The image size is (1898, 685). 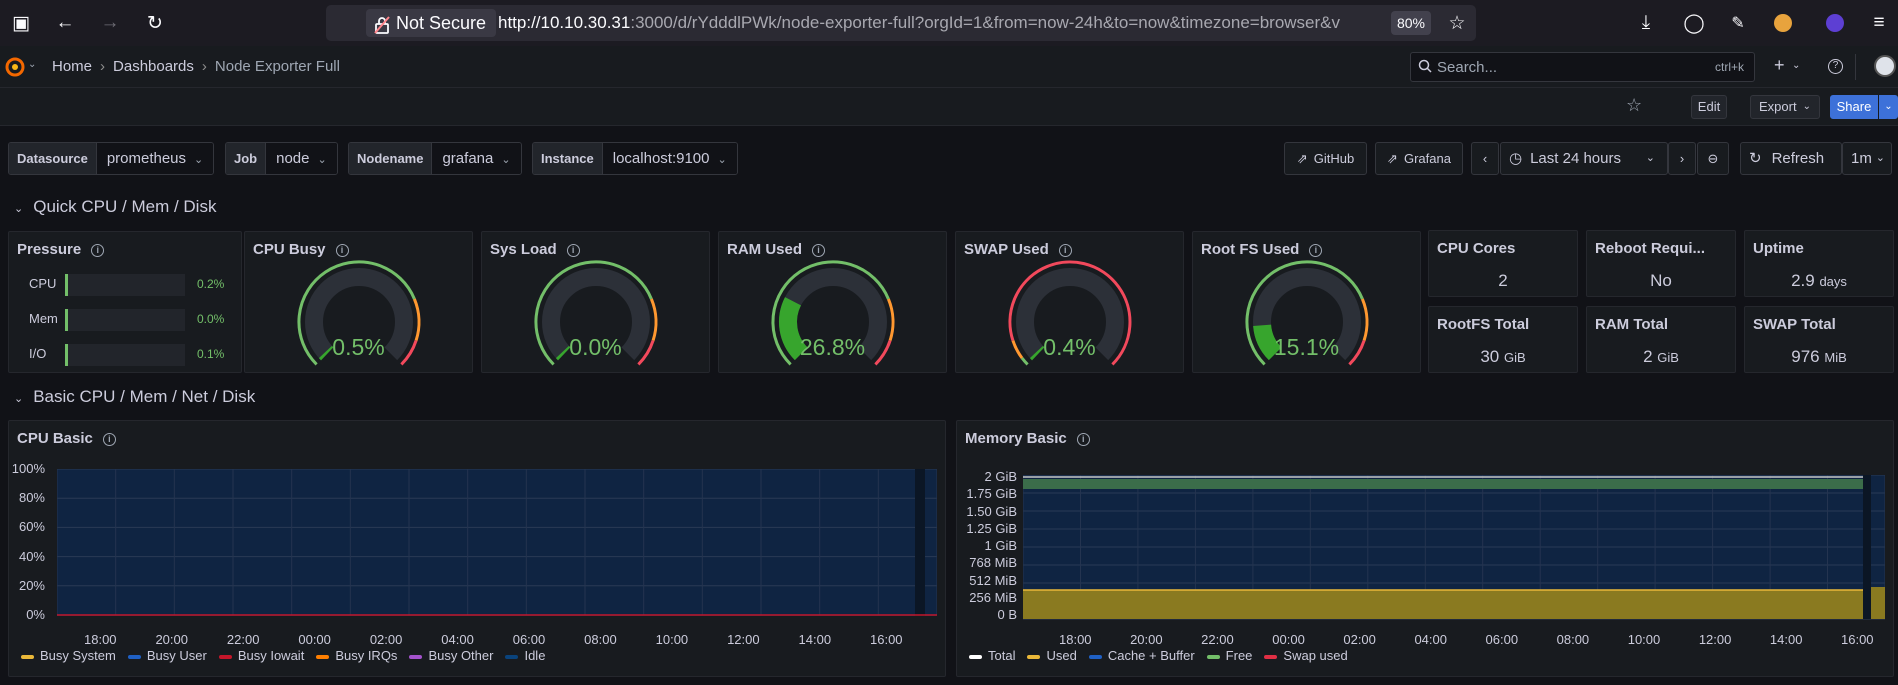 I want to click on panel-gauge-sys-load: Sys Load i 0.0%, so click(x=595, y=302).